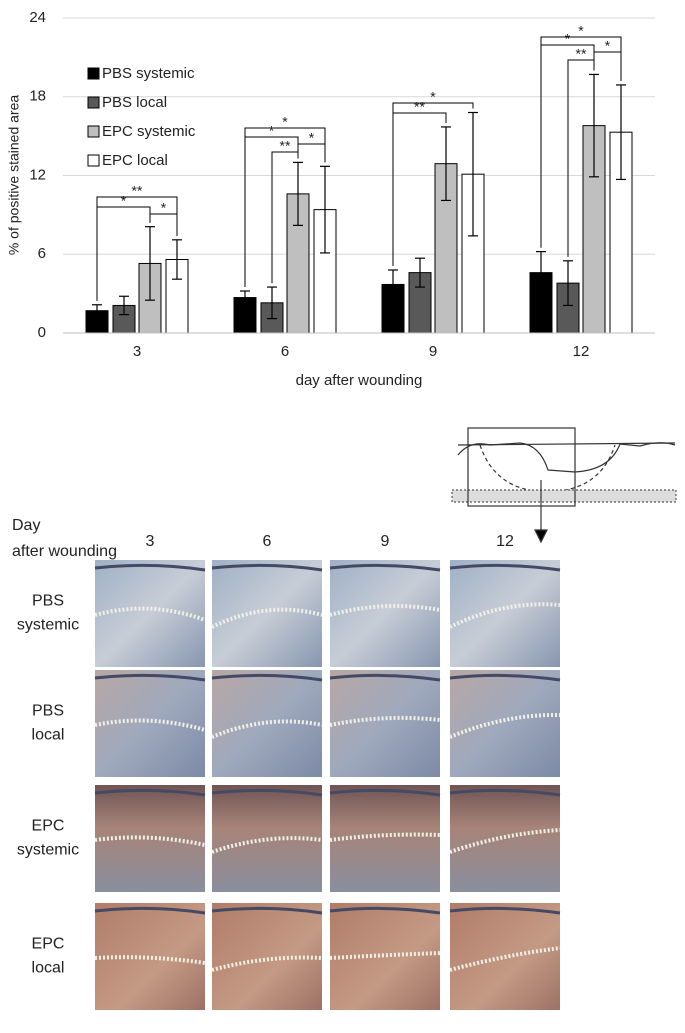 Image resolution: width=685 pixels, height=1033 pixels. Describe the element at coordinates (48, 838) in the screenshot. I see `row-label: EPC systemic` at that location.